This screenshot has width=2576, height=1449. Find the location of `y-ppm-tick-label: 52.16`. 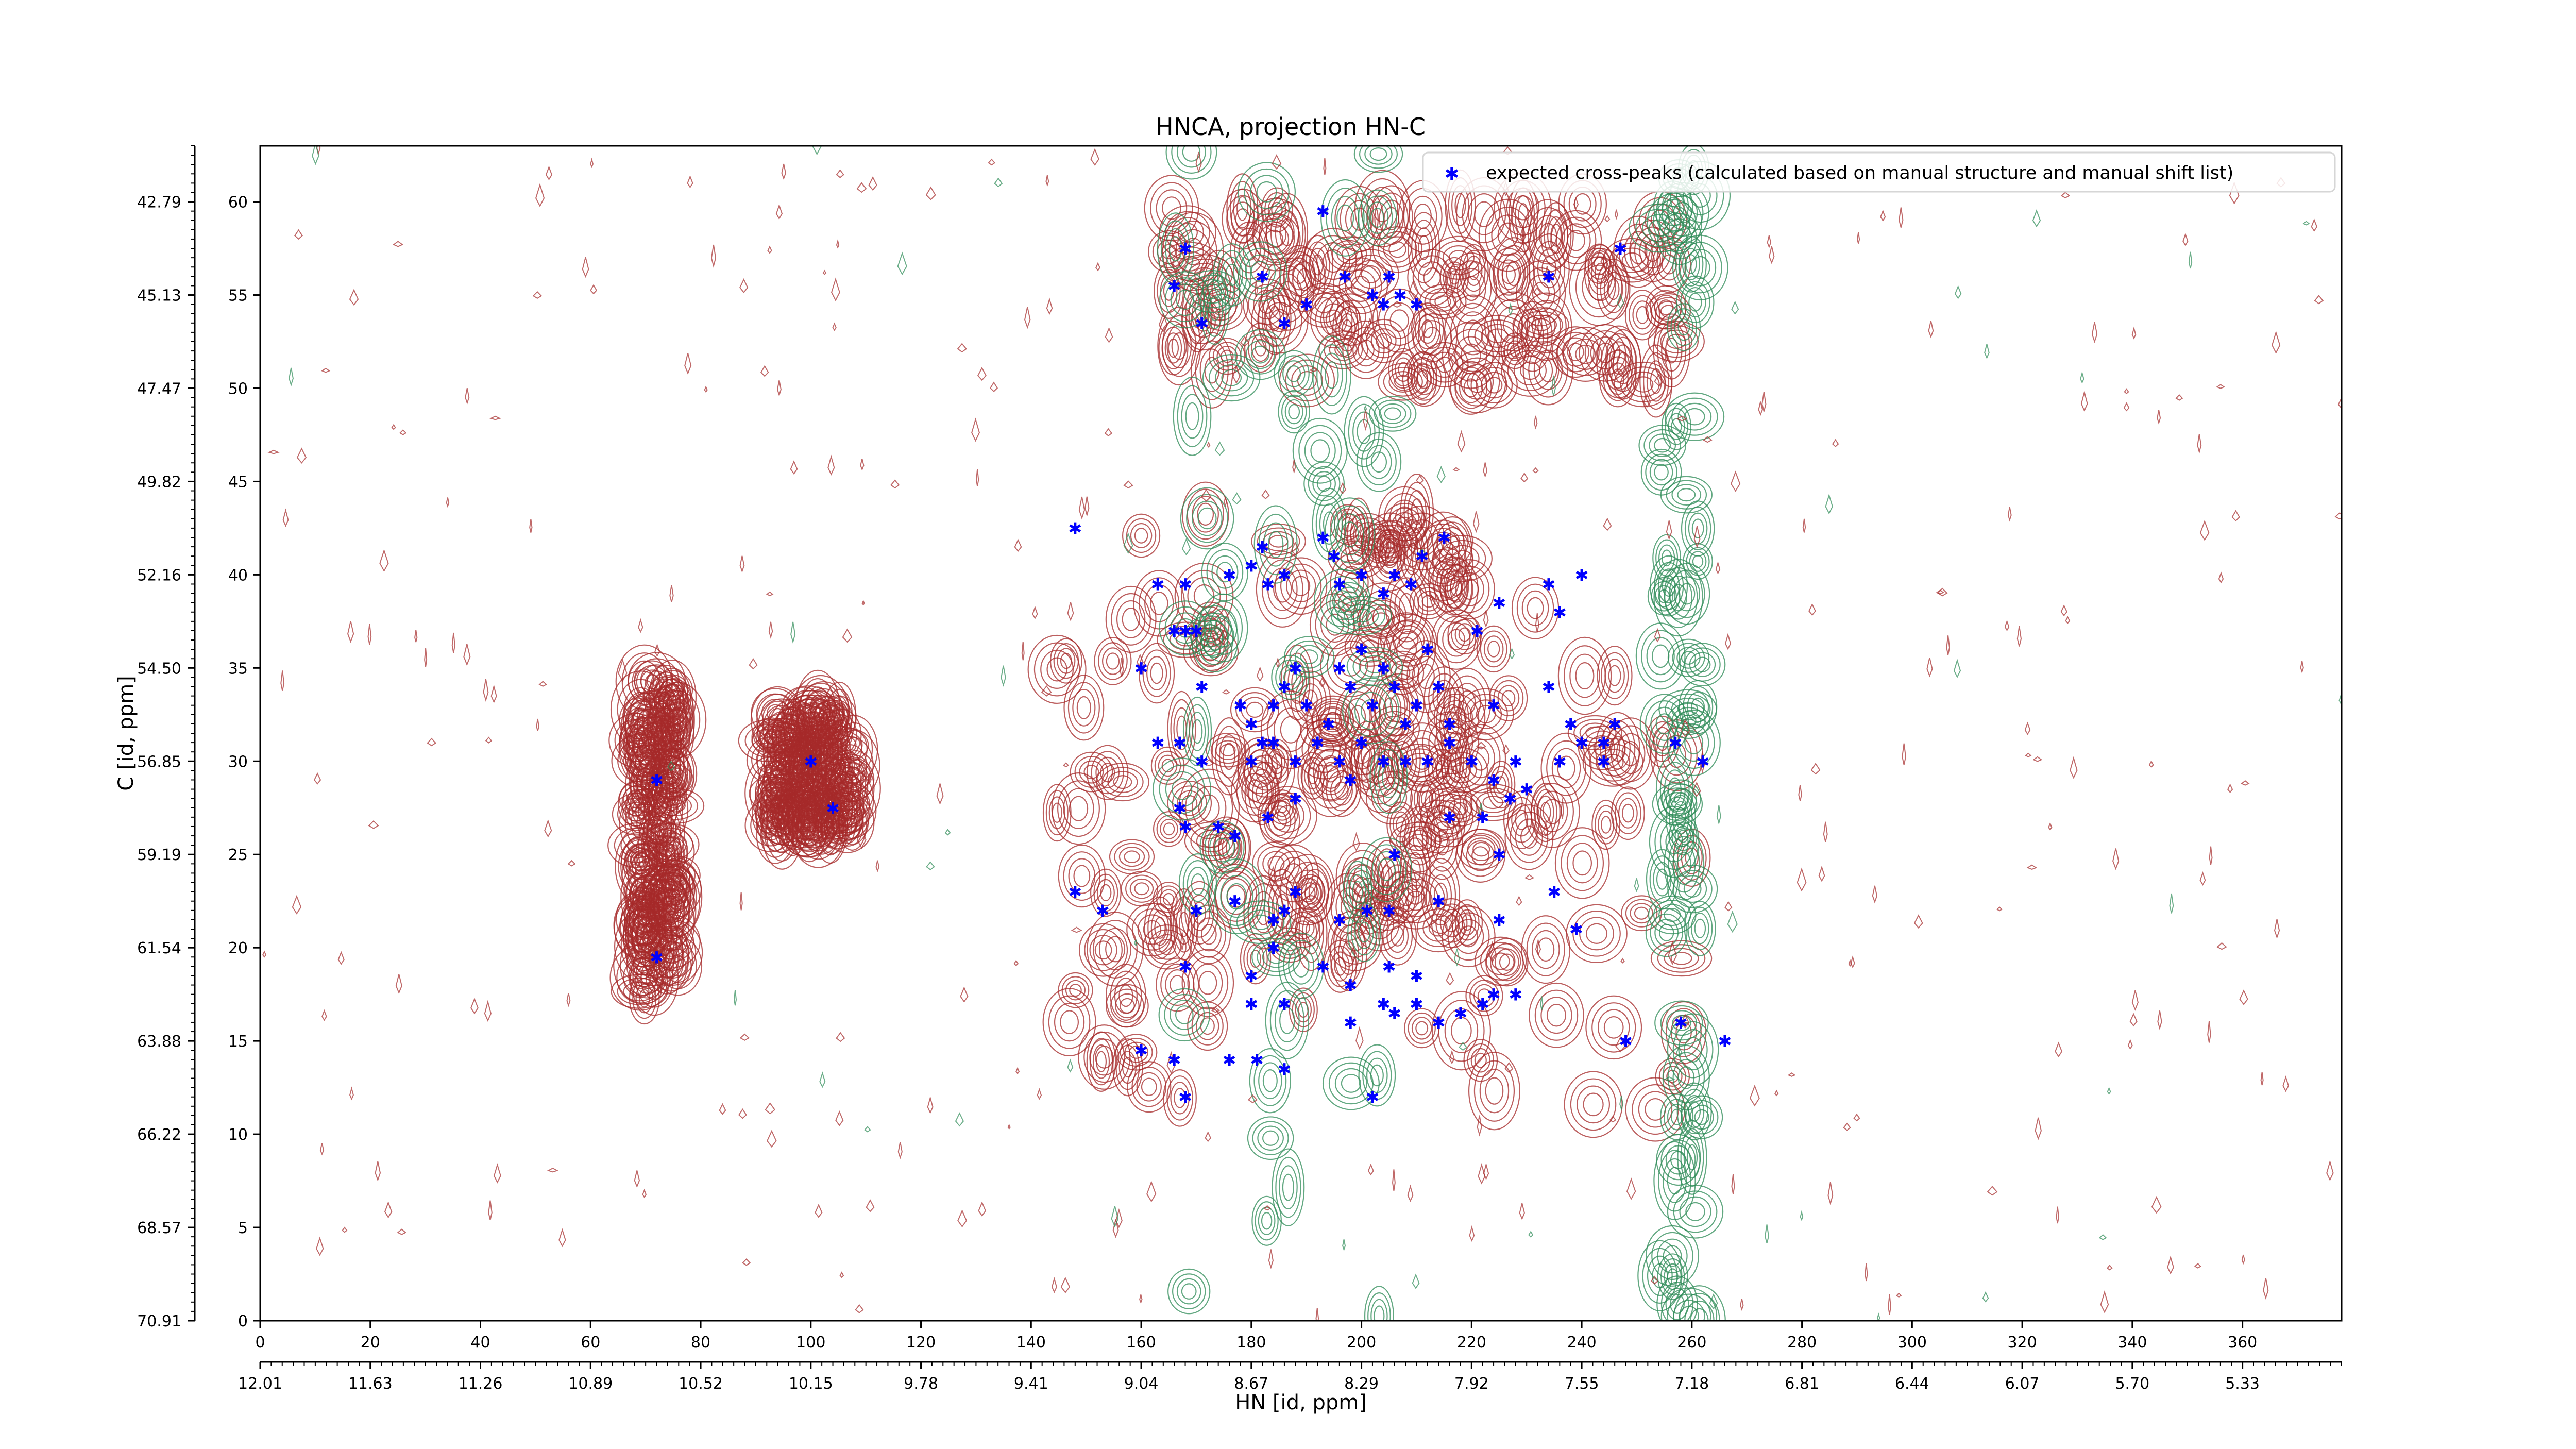

y-ppm-tick-label: 52.16 is located at coordinates (159, 575).